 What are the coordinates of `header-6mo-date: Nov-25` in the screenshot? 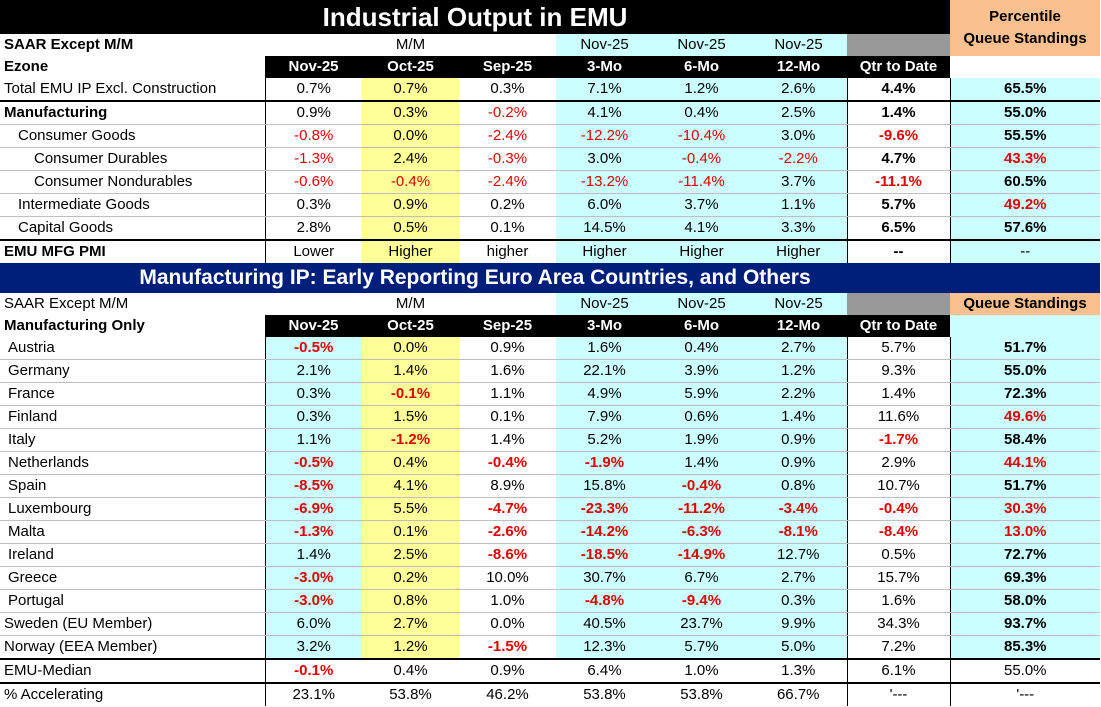 It's located at (701, 304).